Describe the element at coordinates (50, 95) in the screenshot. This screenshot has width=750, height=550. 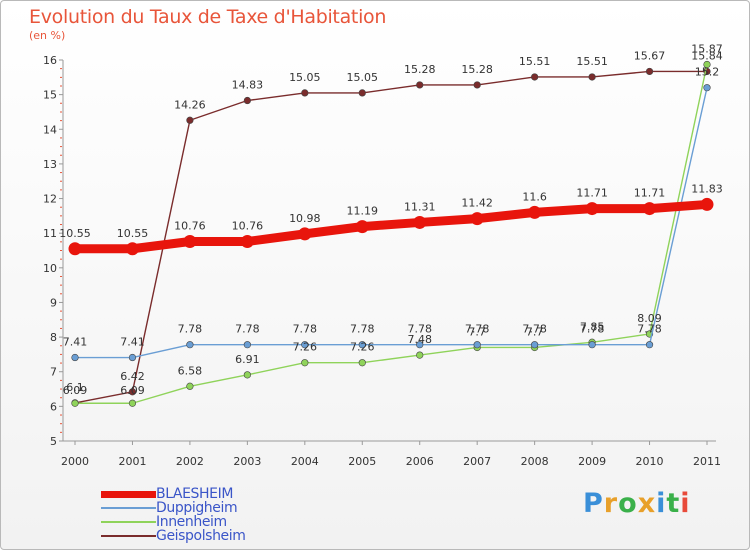
I see `y-tick-label: 15` at that location.